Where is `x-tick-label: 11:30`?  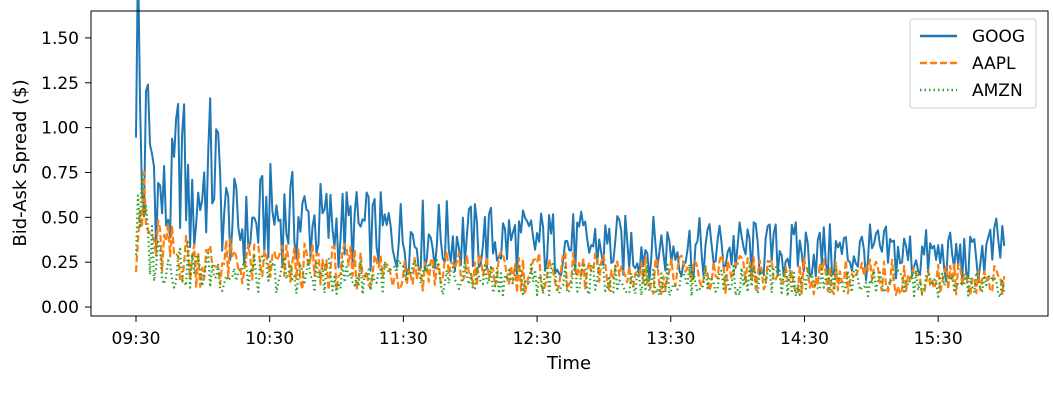 x-tick-label: 11:30 is located at coordinates (403, 339).